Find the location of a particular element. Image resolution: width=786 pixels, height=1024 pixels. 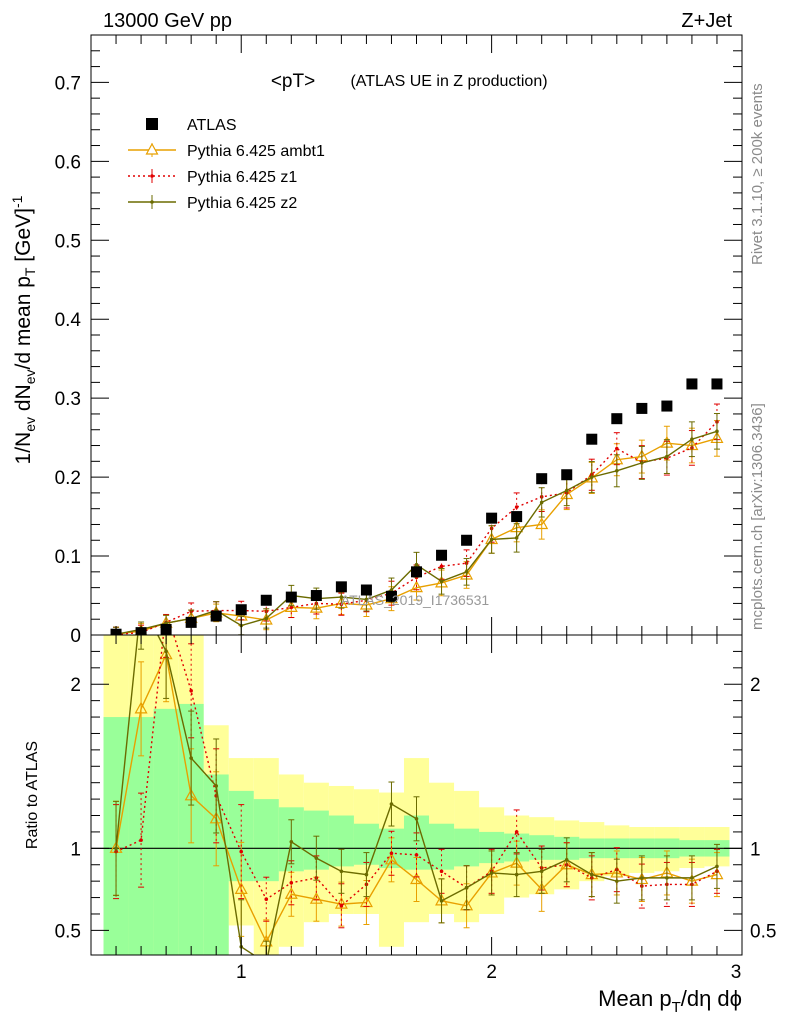

main-y-tick-label: 0.7 is located at coordinates (68, 83).